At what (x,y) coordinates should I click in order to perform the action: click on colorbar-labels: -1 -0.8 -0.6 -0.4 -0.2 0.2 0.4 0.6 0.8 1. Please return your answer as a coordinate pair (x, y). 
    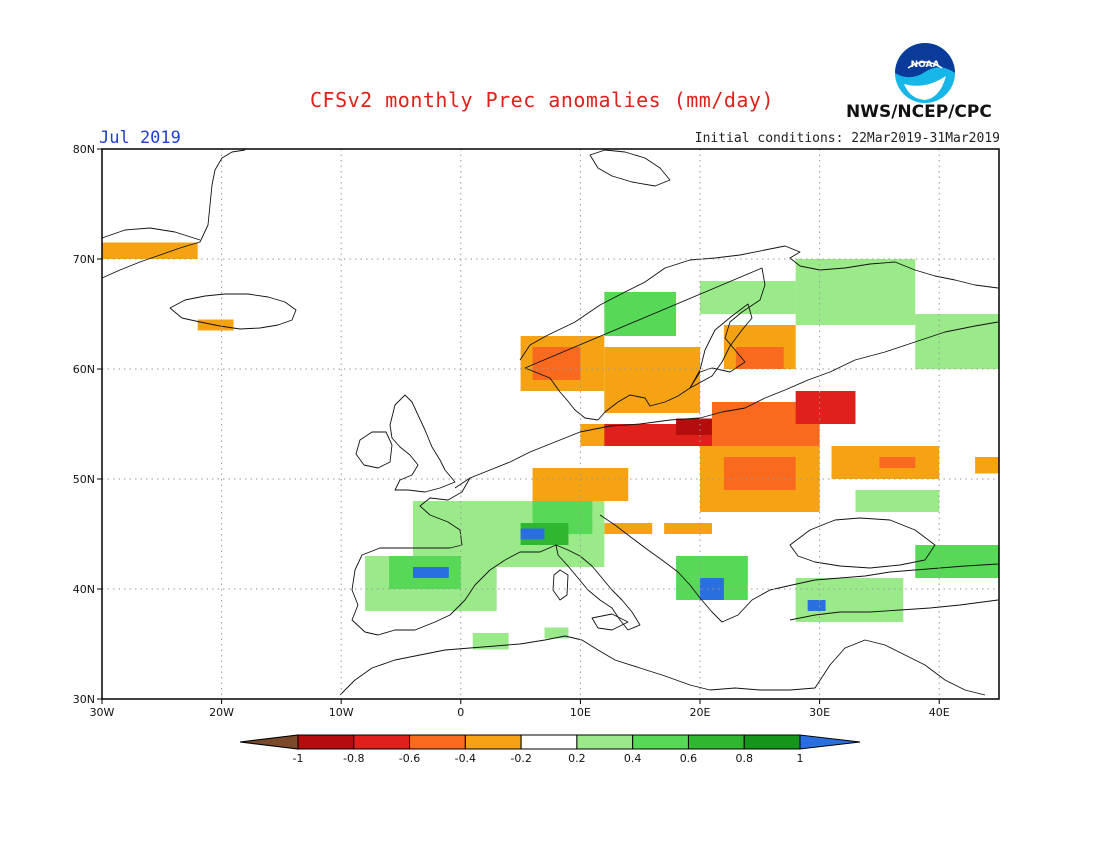
    Looking at the image, I should click on (548, 758).